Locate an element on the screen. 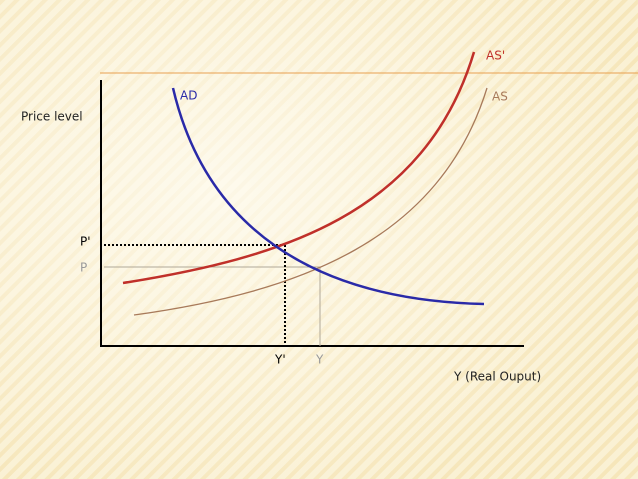 The width and height of the screenshot is (638, 479). as-shifted-label: AS' is located at coordinates (495, 56).